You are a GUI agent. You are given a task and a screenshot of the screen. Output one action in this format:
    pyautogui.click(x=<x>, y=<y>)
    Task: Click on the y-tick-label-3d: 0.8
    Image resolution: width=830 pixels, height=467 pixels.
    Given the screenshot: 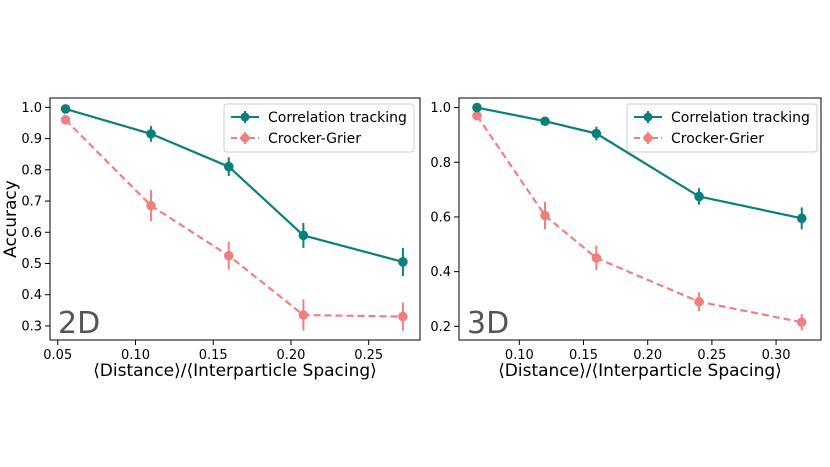 What is the action you would take?
    pyautogui.click(x=440, y=163)
    